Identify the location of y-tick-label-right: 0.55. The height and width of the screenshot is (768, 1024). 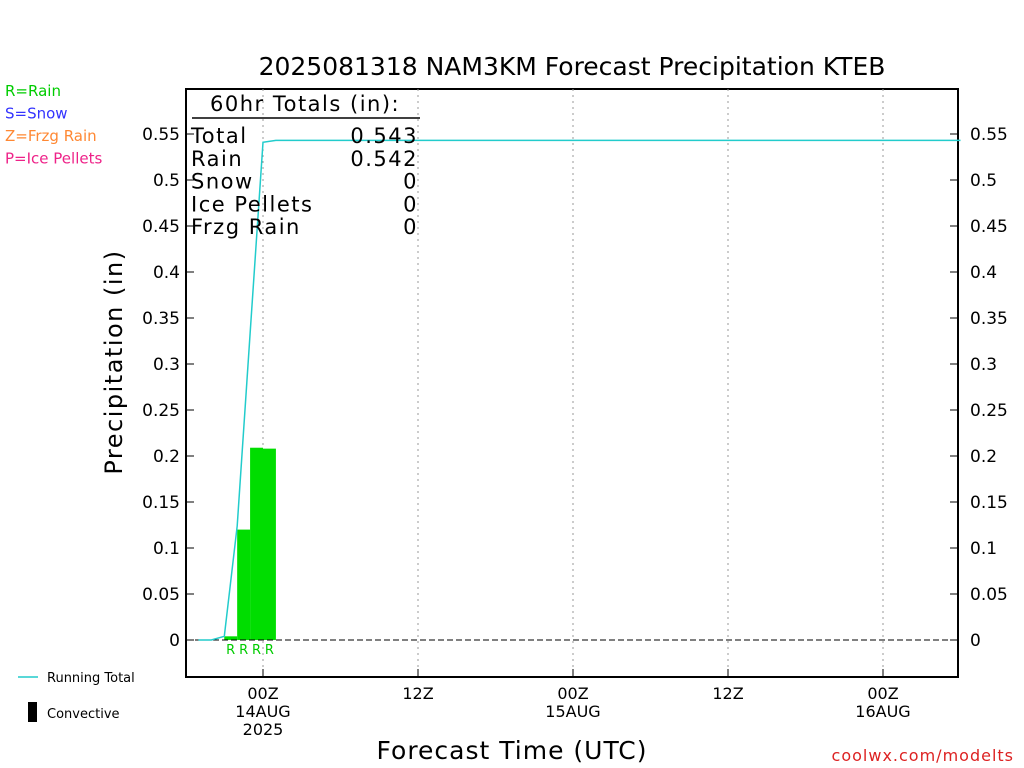
(989, 135).